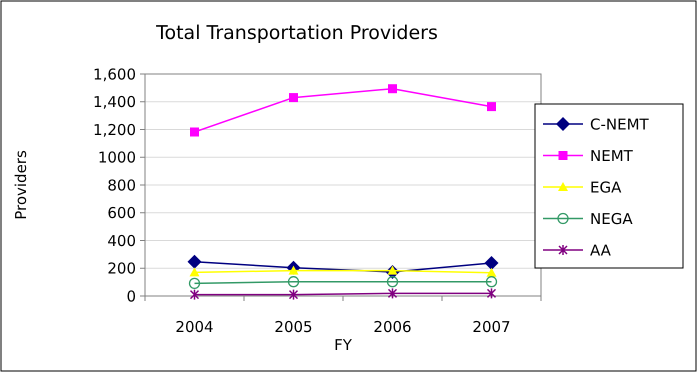 Image resolution: width=699 pixels, height=374 pixels. Describe the element at coordinates (606, 187) in the screenshot. I see `legend-label: EGA` at that location.